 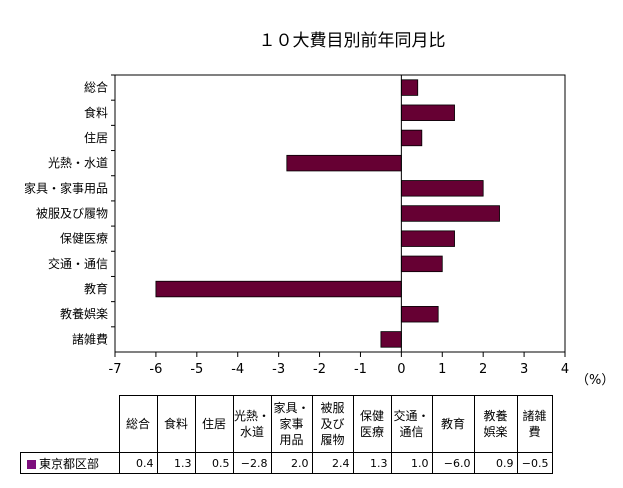 I want to click on category-label: 交通・通信, so click(x=78, y=263).